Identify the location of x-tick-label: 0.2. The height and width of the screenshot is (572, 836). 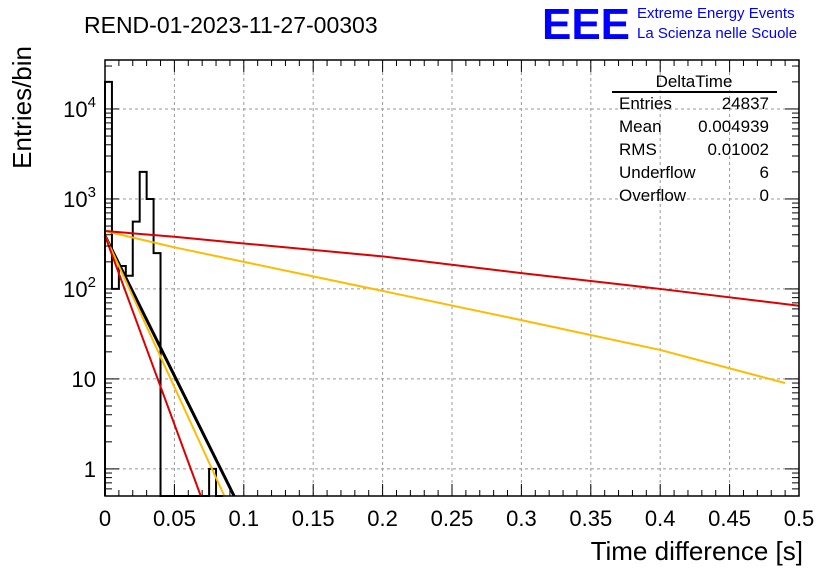
(382, 518).